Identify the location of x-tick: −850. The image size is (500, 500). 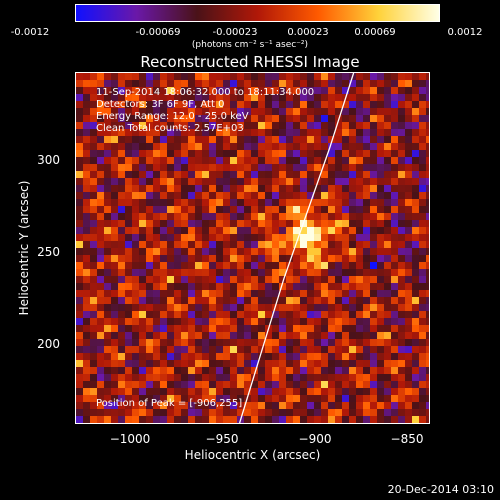
(407, 439).